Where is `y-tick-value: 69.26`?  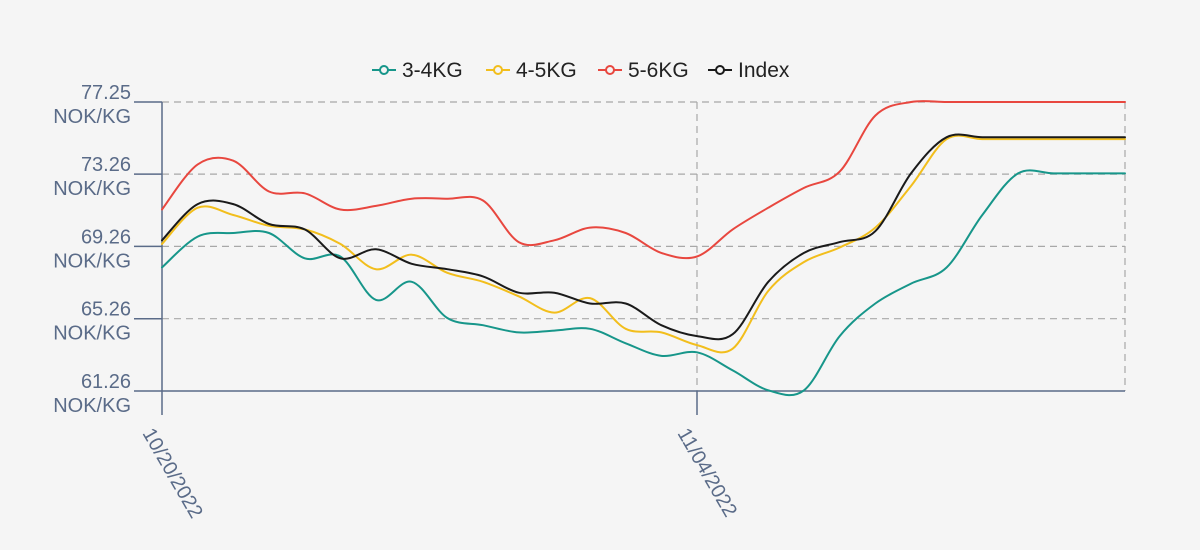
y-tick-value: 69.26 is located at coordinates (106, 237).